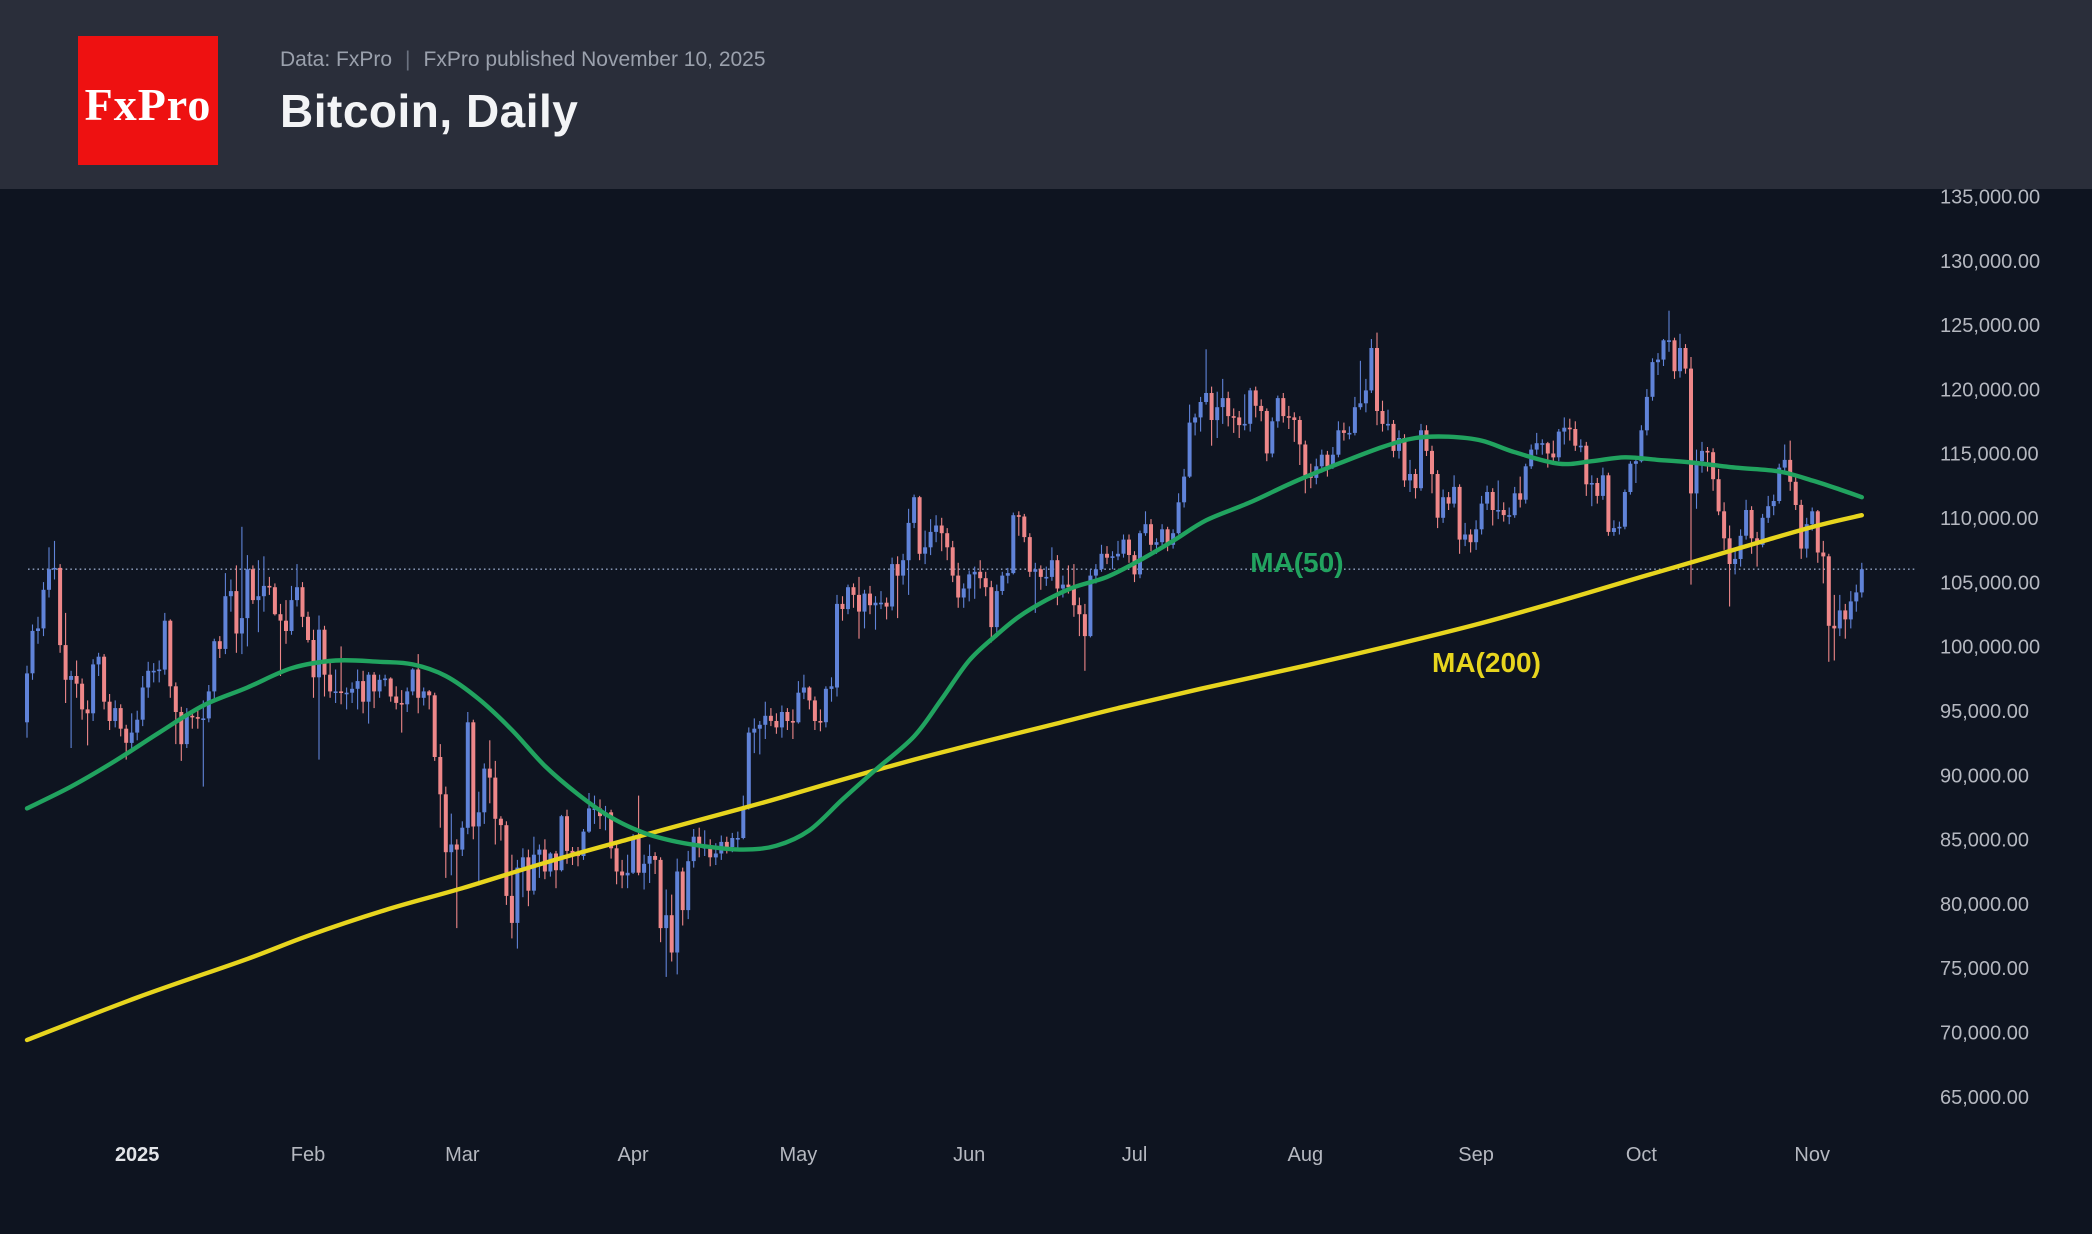 The width and height of the screenshot is (2092, 1234). I want to click on x-axis-label: Sep, so click(1476, 1155).